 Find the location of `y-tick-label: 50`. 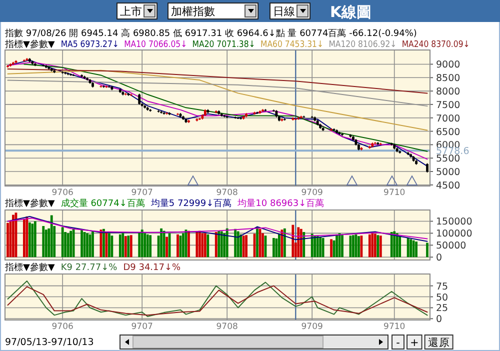

y-tick-label: 50 is located at coordinates (442, 298).